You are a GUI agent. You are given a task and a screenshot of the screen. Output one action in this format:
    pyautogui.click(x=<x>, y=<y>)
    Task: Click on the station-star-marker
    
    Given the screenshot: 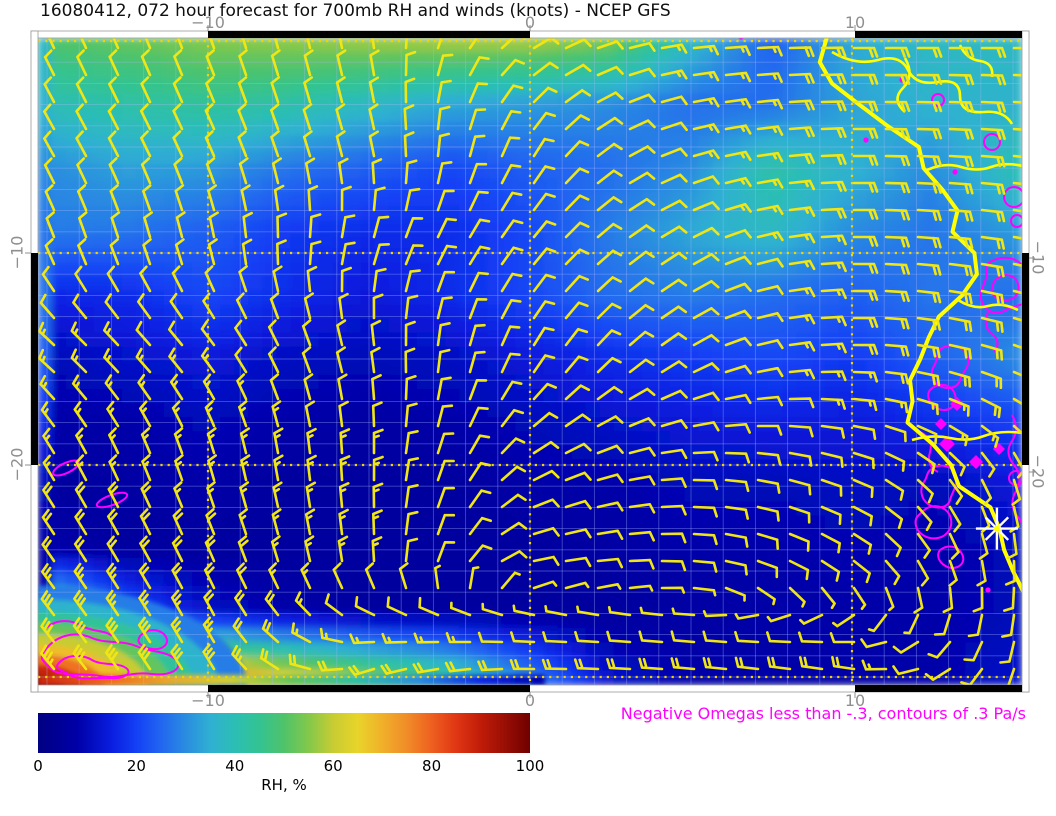 What is the action you would take?
    pyautogui.click(x=996, y=528)
    